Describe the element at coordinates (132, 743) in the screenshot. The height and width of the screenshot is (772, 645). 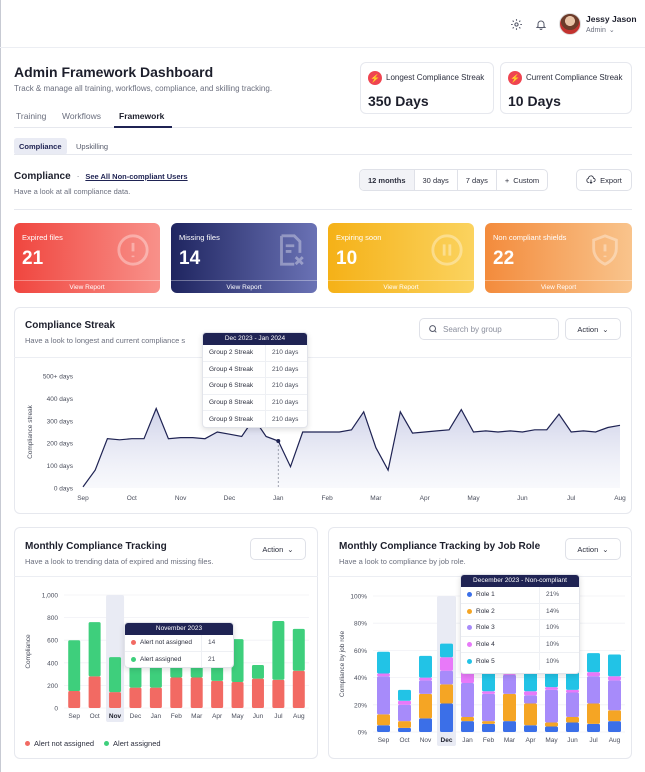
I see `legend-item: Alert assigned` at that location.